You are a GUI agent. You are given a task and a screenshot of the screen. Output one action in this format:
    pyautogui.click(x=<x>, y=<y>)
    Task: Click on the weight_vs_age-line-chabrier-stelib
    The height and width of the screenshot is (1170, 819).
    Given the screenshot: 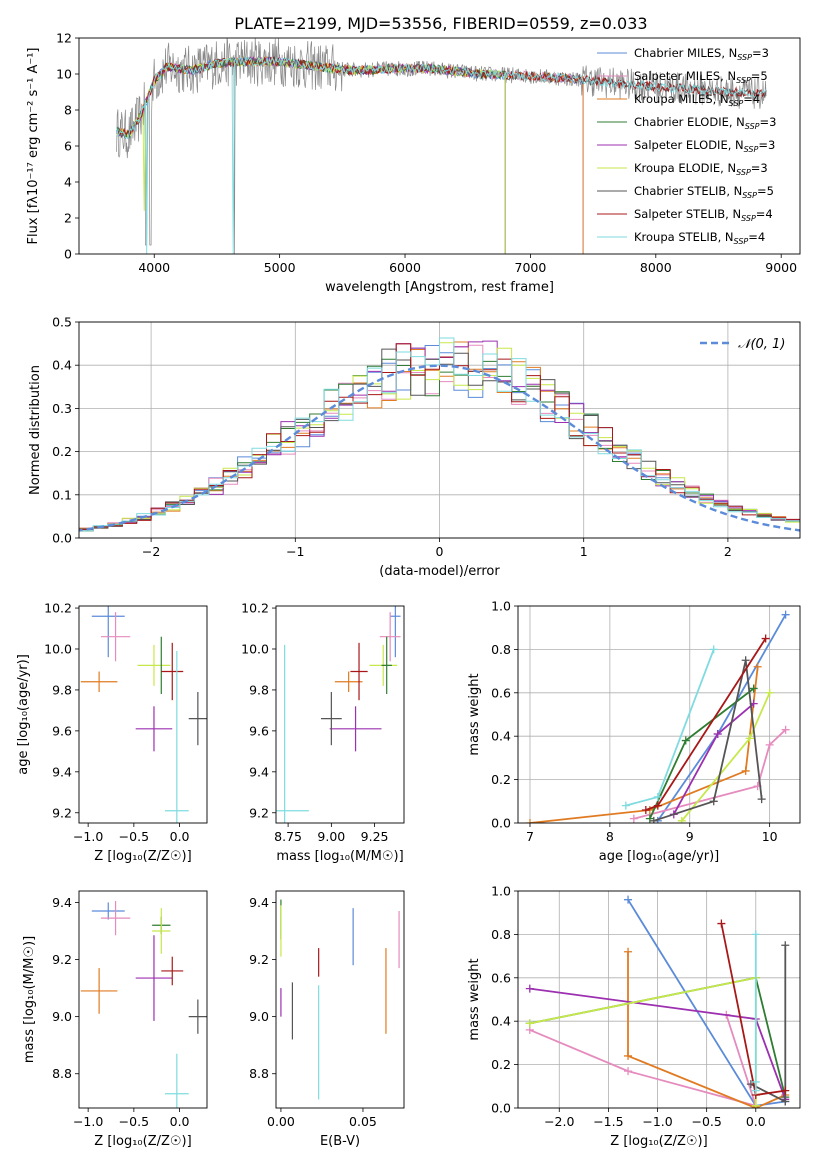 What is the action you would take?
    pyautogui.click(x=708, y=741)
    